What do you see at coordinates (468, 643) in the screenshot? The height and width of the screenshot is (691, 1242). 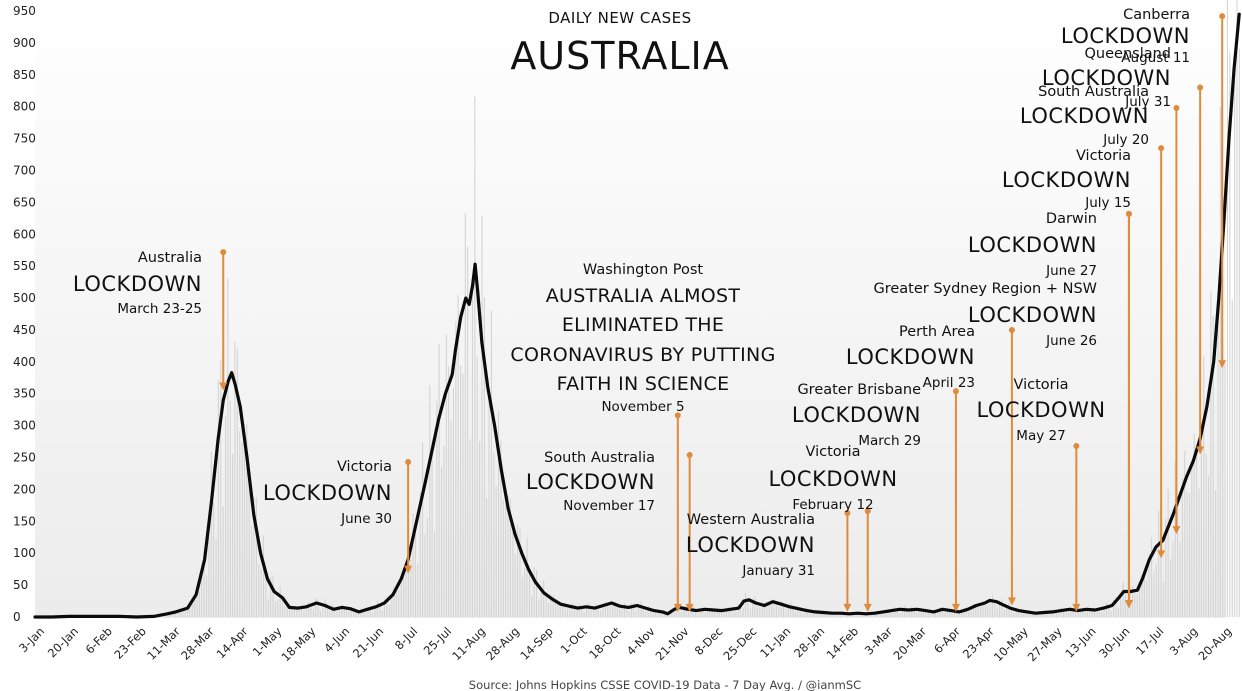 I see `x-tick-label: 11-Aug` at bounding box center [468, 643].